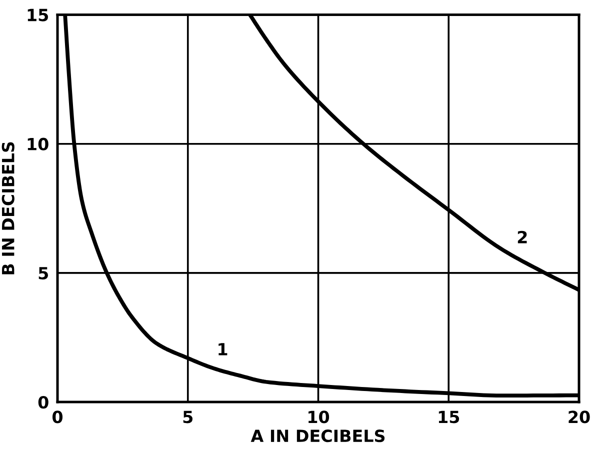 Image resolution: width=591 pixels, height=454 pixels. I want to click on x-tick-label: 15, so click(449, 417).